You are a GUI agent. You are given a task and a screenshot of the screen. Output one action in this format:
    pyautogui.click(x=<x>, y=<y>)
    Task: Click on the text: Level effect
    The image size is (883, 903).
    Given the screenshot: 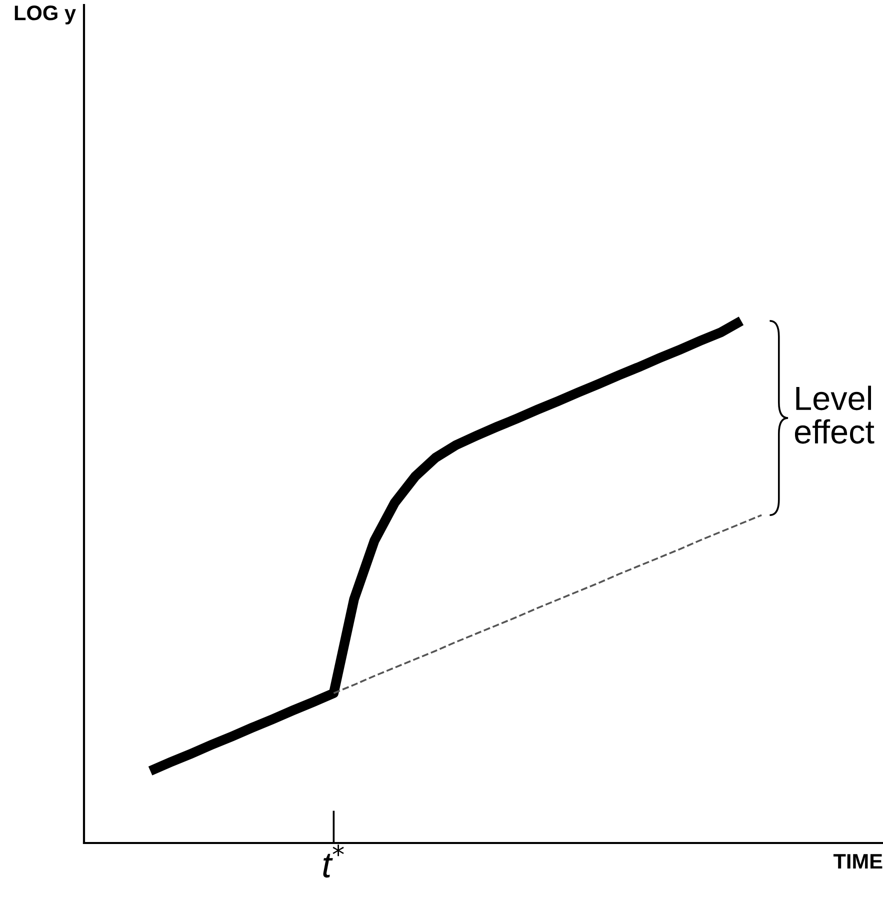 What is the action you would take?
    pyautogui.click(x=834, y=415)
    